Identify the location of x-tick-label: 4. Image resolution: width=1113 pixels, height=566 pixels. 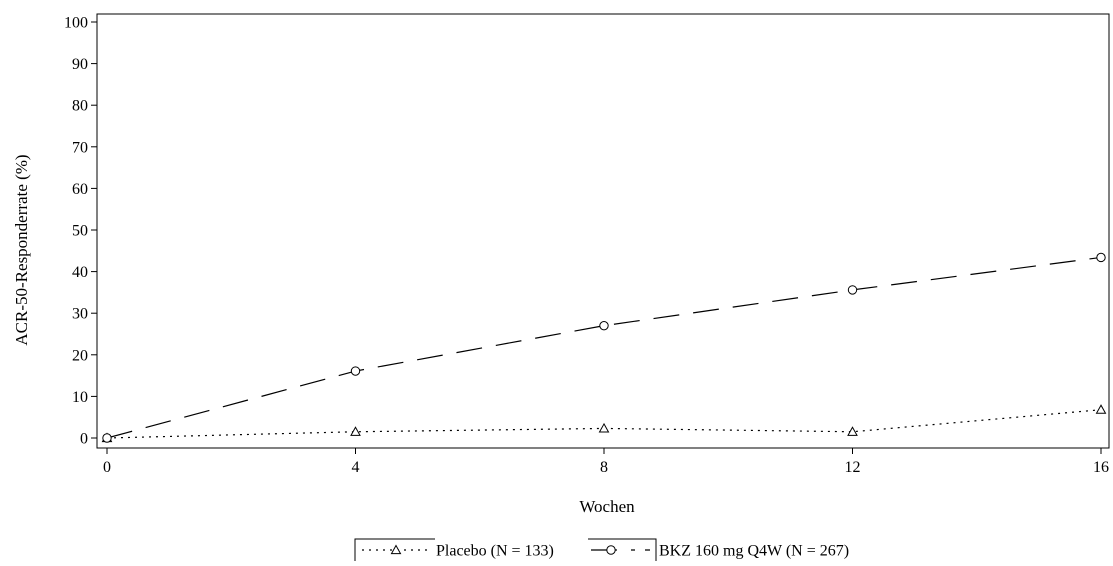
(356, 467).